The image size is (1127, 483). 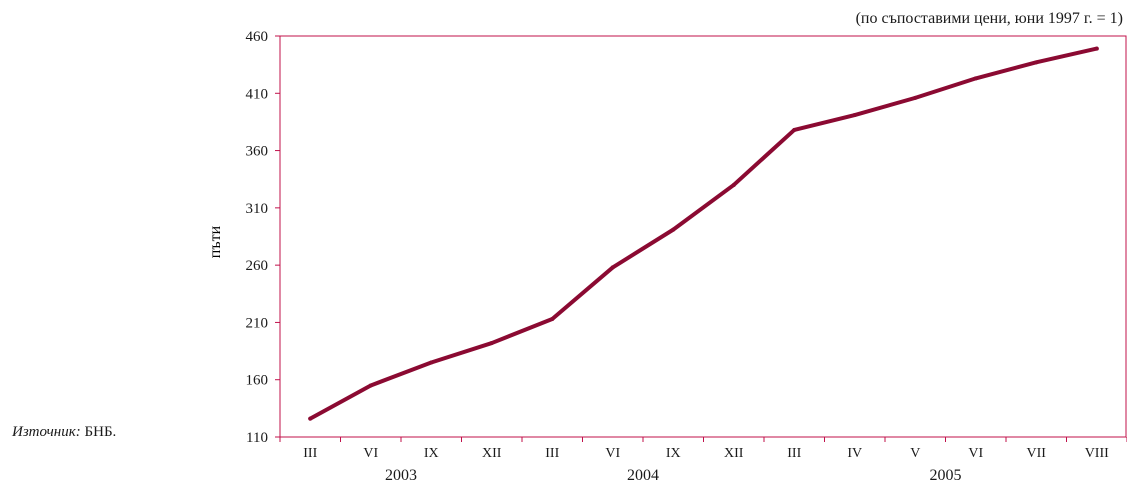 What do you see at coordinates (257, 323) in the screenshot?
I see `y-tick-label: 210` at bounding box center [257, 323].